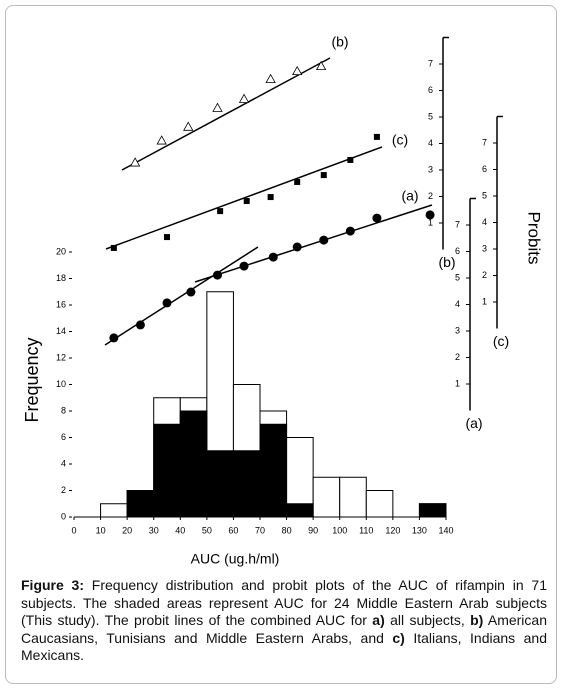 The width and height of the screenshot is (564, 691). What do you see at coordinates (477, 620) in the screenshot?
I see `caption-text: b)` at bounding box center [477, 620].